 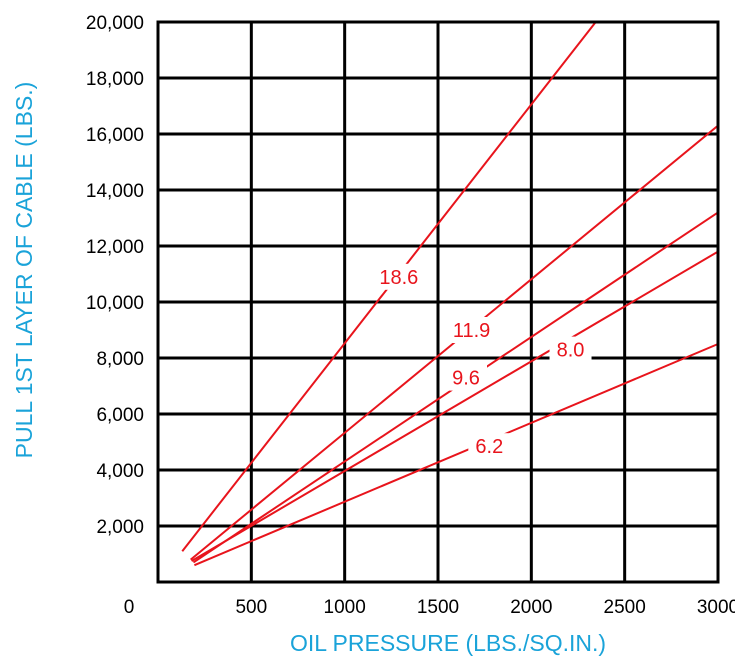 I want to click on y-axis-title: PULL 1ST LAYER OF CABLE (LBS.), so click(x=24, y=270).